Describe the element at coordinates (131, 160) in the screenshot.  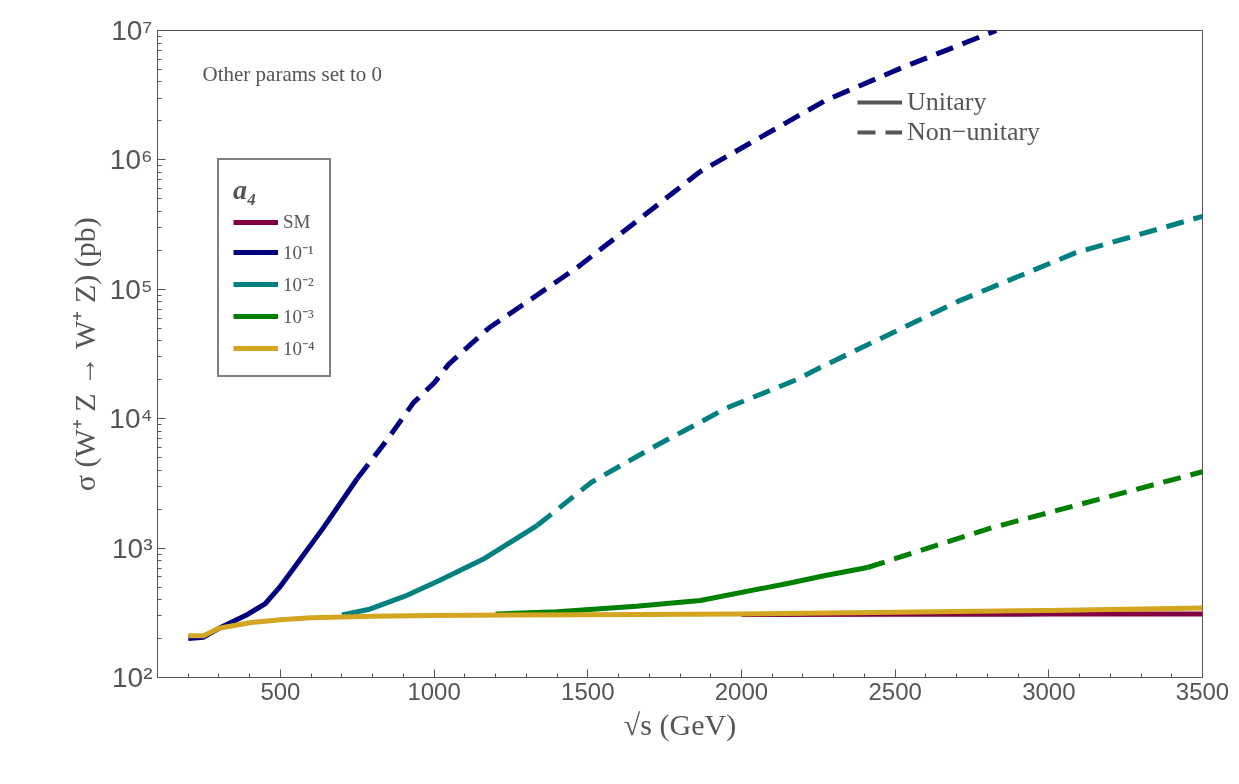
I see `y-tick-label: 10⁶` at that location.